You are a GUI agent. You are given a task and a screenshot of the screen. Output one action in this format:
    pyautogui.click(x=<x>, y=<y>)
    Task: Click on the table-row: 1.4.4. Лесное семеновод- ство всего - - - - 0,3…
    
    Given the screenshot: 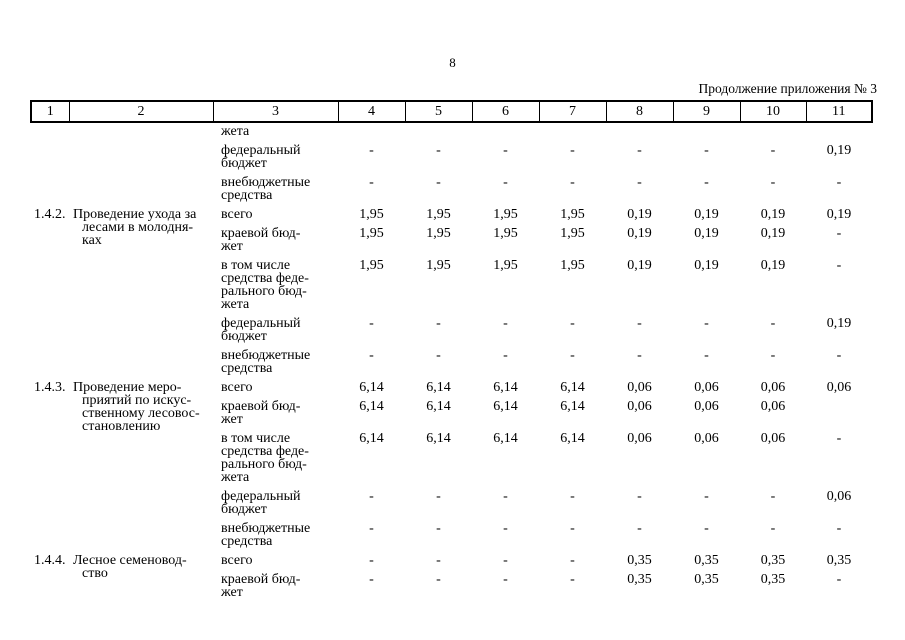 What is the action you would take?
    pyautogui.click(x=451, y=564)
    